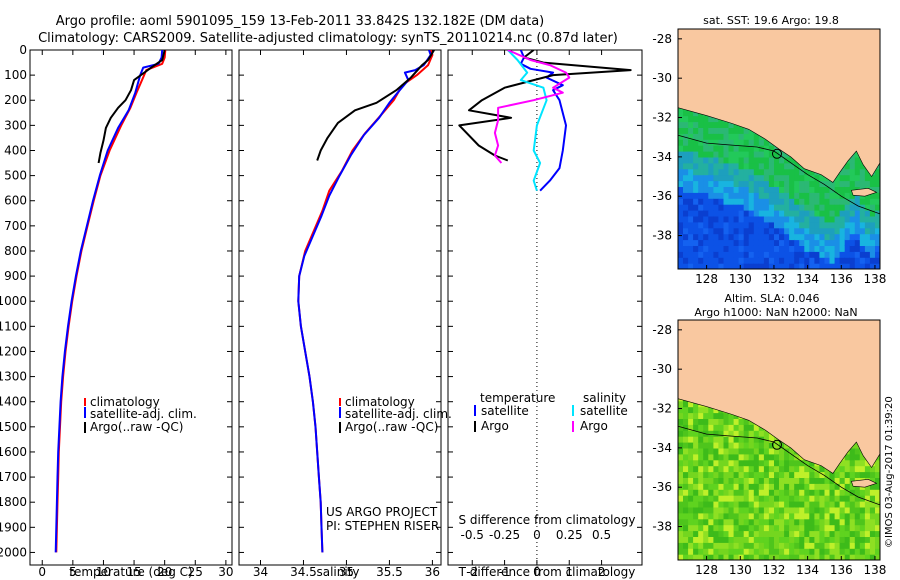 Image resolution: width=900 pixels, height=580 pixels. I want to click on x-tick-label: 134, so click(807, 279).